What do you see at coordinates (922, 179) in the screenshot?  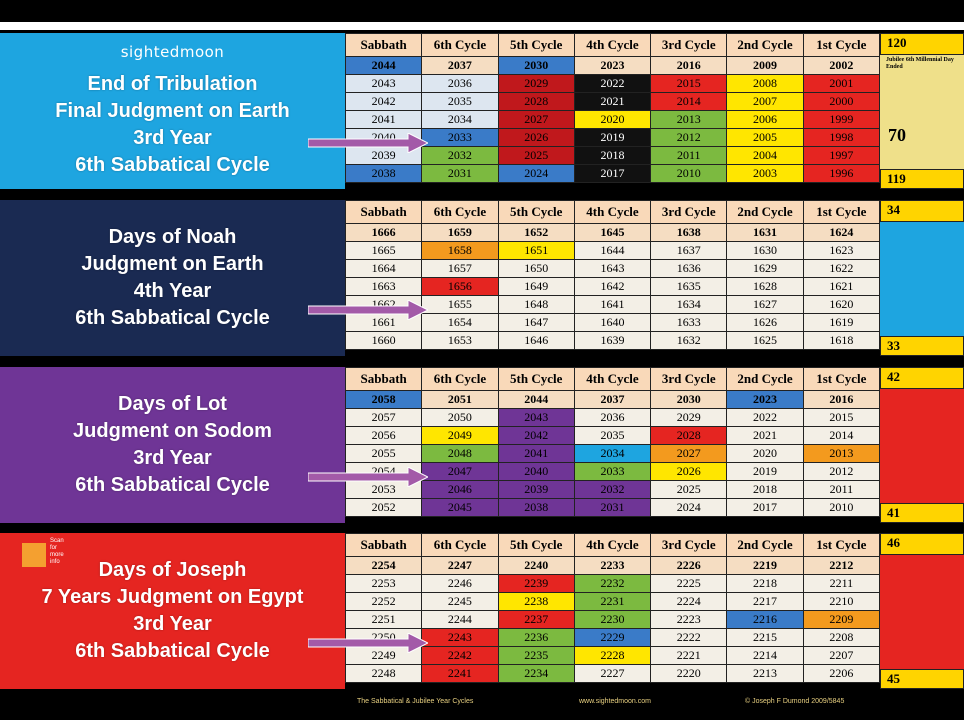 I see `jubilee-number-bottom: 119` at bounding box center [922, 179].